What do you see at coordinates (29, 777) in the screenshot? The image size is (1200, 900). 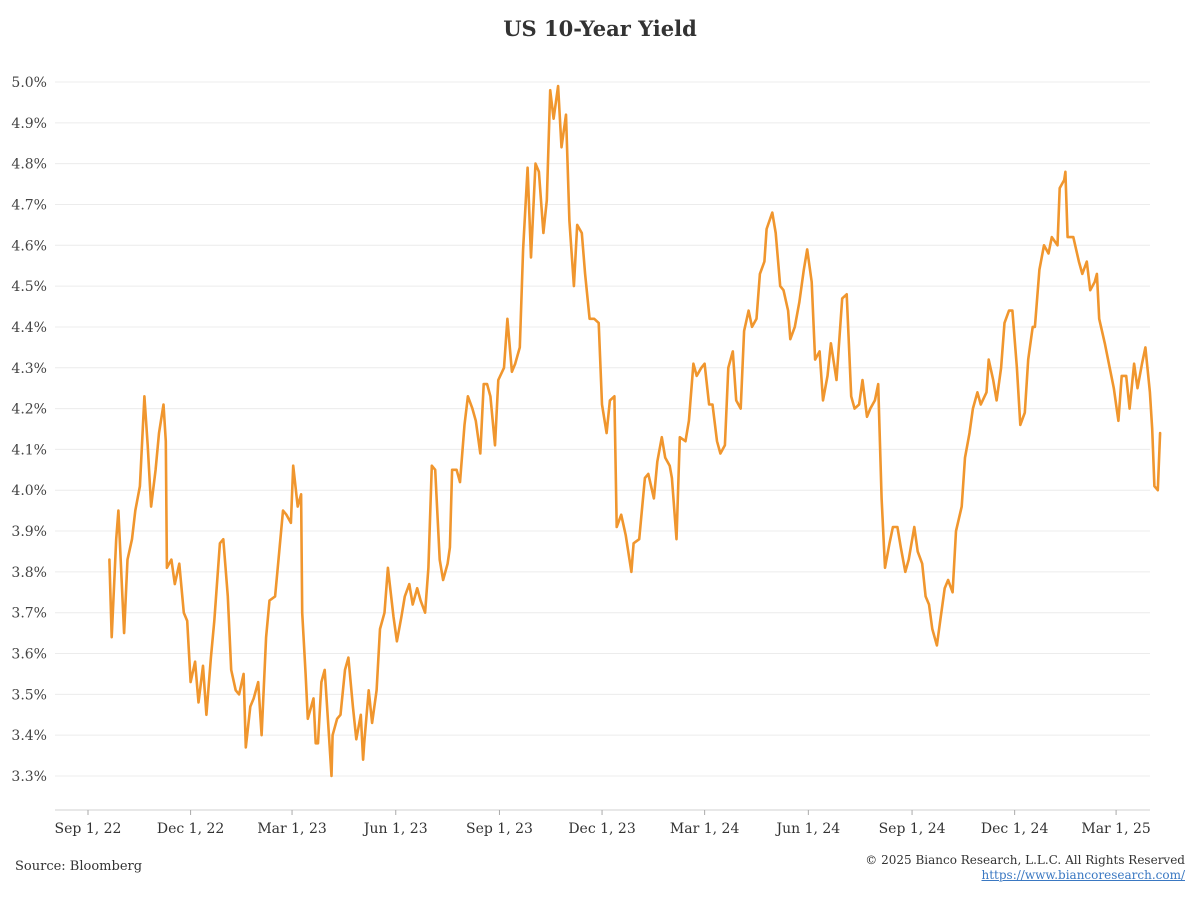 I see `y-tick-label: 3.3%` at bounding box center [29, 777].